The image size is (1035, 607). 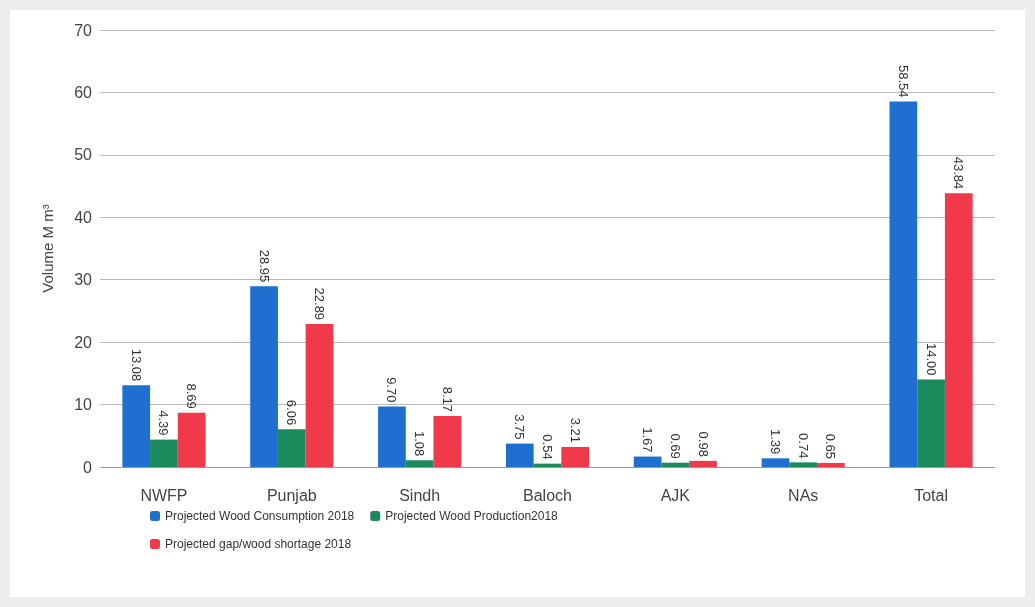 What do you see at coordinates (776, 442) in the screenshot?
I see `data-label: 1.39` at bounding box center [776, 442].